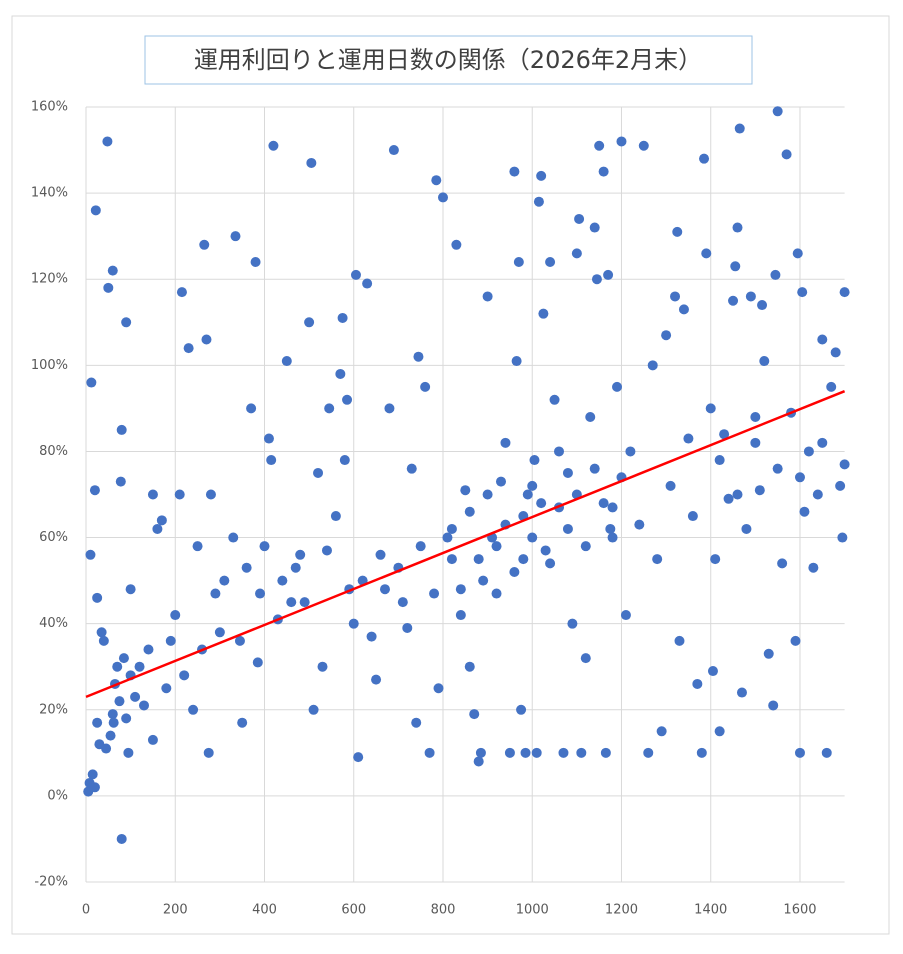 This screenshot has height=954, width=903. Describe the element at coordinates (710, 910) in the screenshot. I see `x-tick-label: 1400` at that location.